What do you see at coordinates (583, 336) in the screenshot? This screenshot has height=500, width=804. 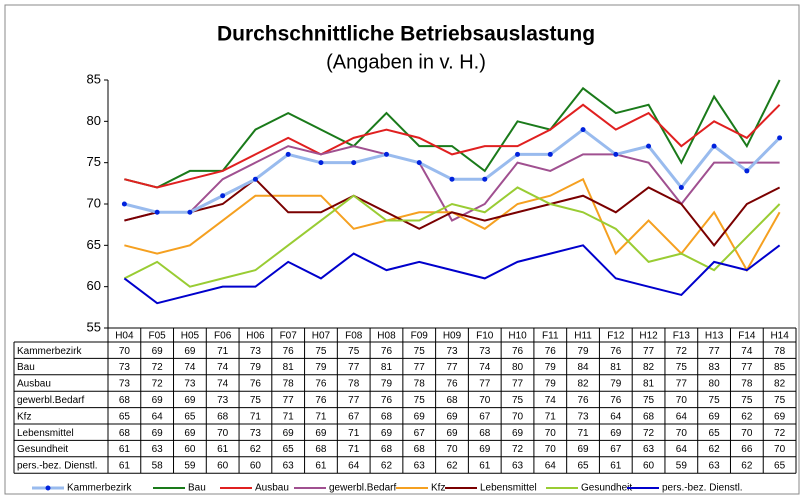 I see `x-tick-label: H11` at bounding box center [583, 336].